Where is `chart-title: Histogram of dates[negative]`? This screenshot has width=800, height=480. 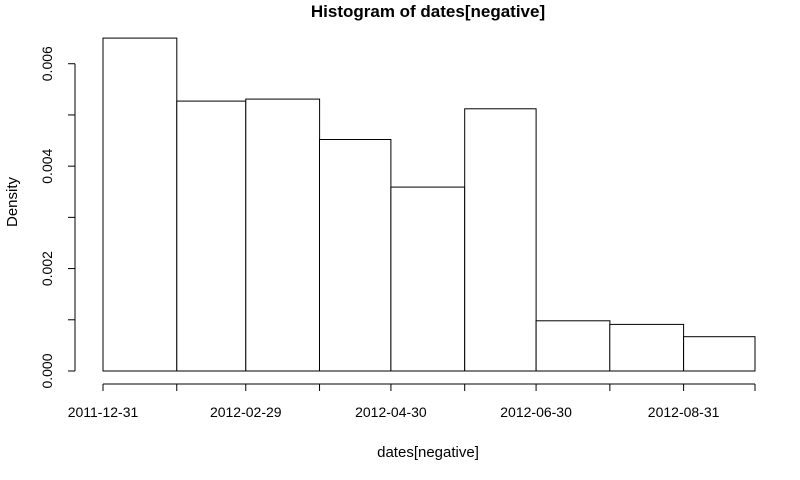
chart-title: Histogram of dates[negative] is located at coordinates (428, 11).